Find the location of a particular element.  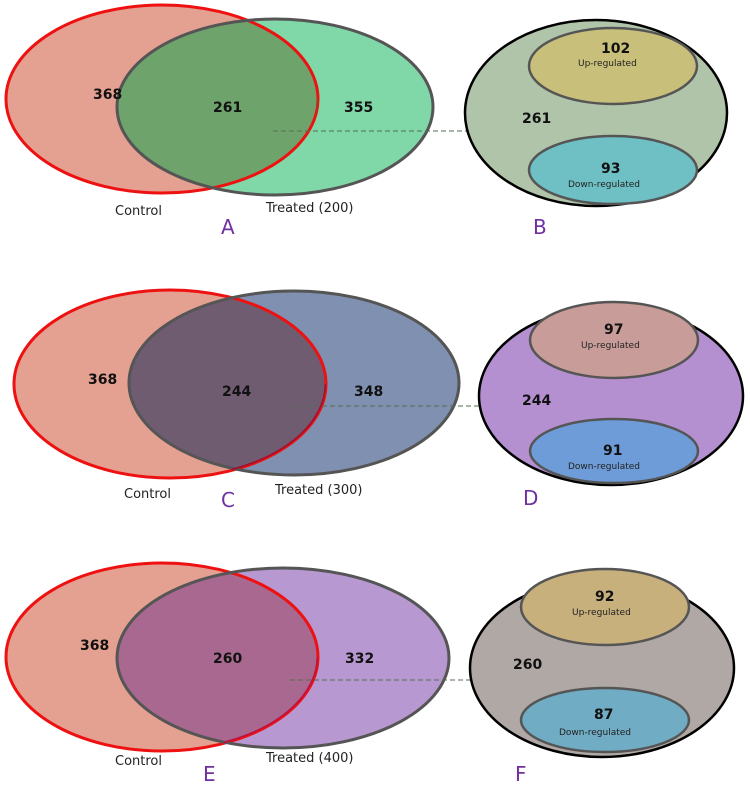

up-regulated-count: 97 is located at coordinates (613, 330).